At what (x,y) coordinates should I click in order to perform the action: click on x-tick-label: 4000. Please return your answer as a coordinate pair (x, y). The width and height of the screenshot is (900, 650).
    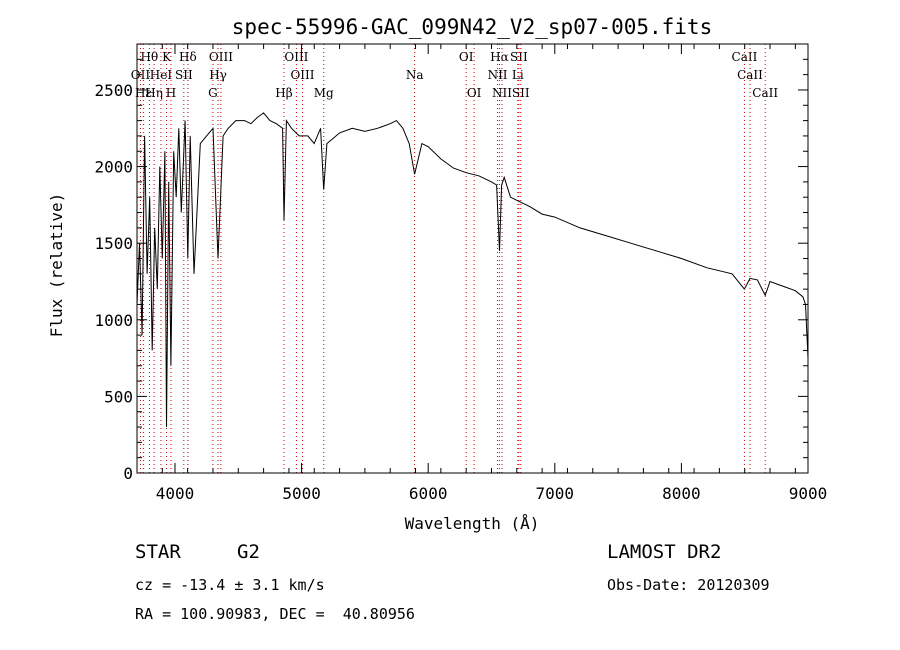
    Looking at the image, I should click on (175, 493).